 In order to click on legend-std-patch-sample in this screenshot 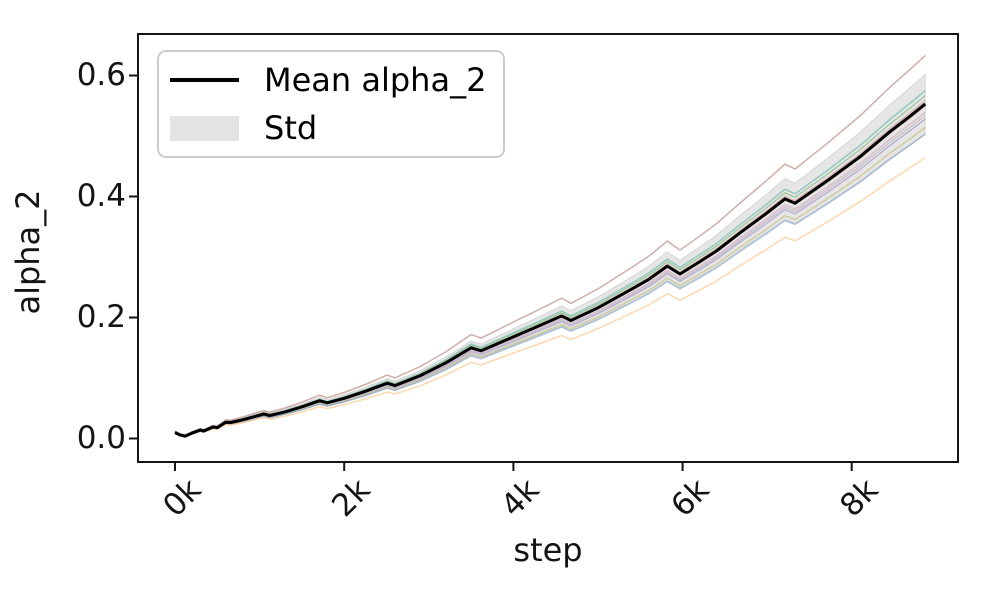, I will do `click(204, 128)`.